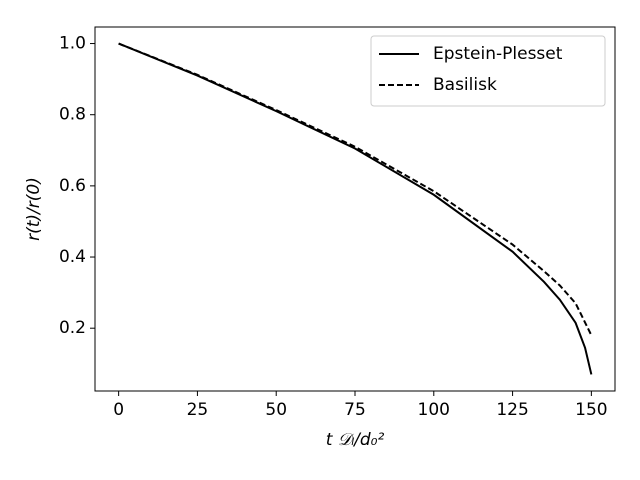 This screenshot has height=480, width=640. I want to click on x-tick-label: 100, so click(434, 410).